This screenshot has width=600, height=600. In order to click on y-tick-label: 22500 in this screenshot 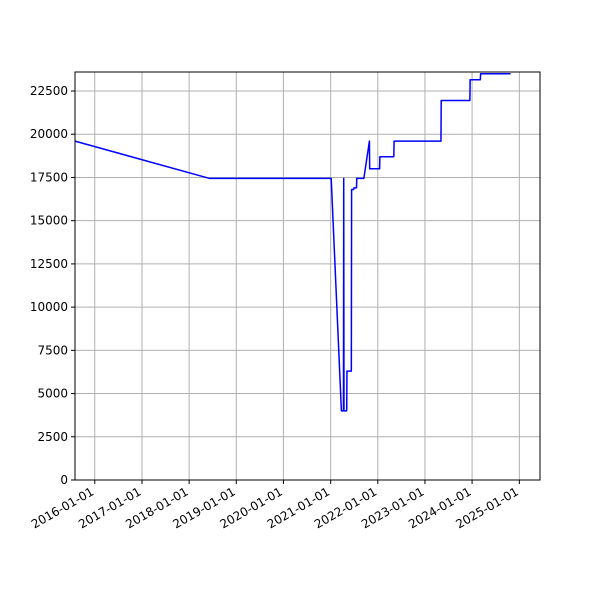, I will do `click(49, 91)`.